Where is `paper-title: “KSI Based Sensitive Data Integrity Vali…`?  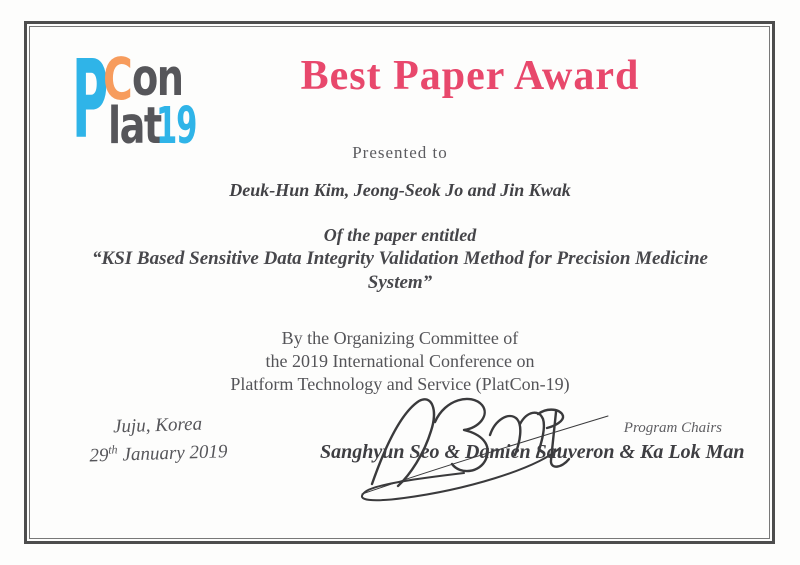
paper-title: “KSI Based Sensitive Data Integrity Vali… is located at coordinates (400, 270).